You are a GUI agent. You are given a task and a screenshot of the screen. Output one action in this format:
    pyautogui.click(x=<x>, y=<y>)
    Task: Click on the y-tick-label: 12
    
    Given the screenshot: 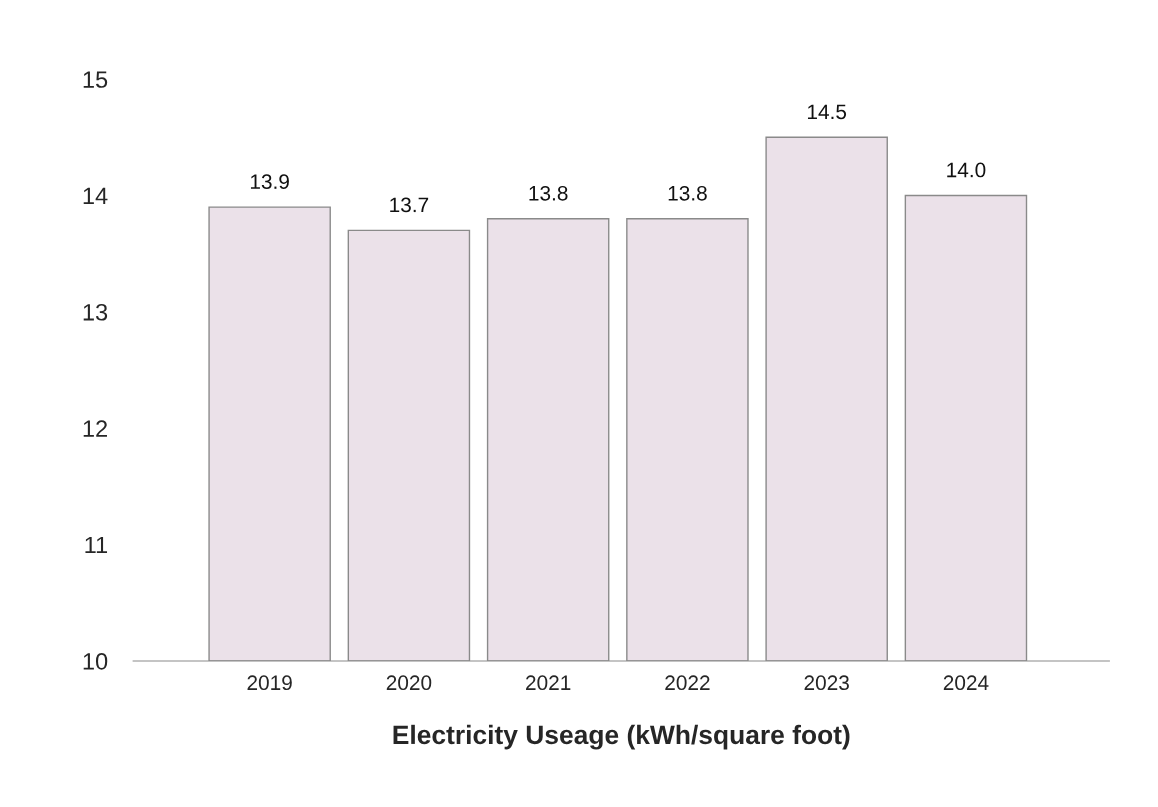 What is the action you would take?
    pyautogui.click(x=95, y=428)
    